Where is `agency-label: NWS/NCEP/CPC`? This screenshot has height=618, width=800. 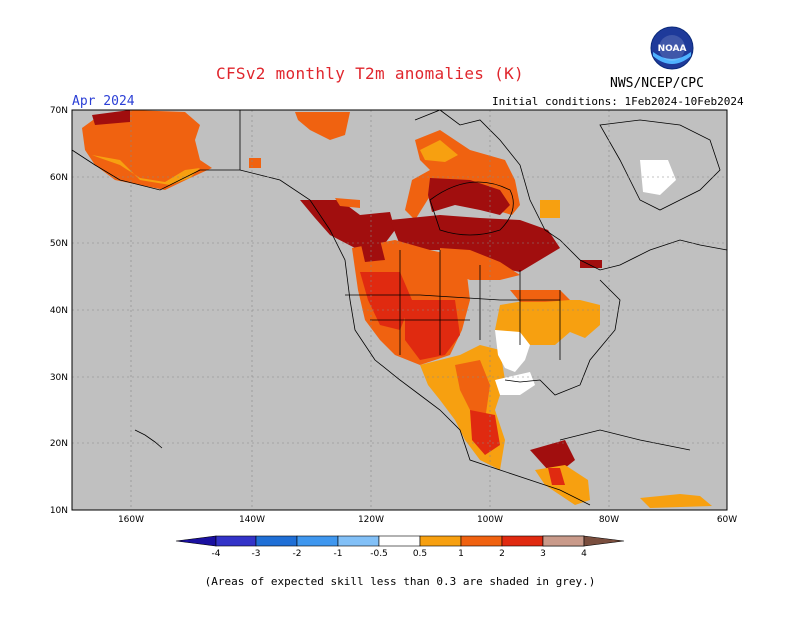 agency-label: NWS/NCEP/CPC is located at coordinates (657, 83).